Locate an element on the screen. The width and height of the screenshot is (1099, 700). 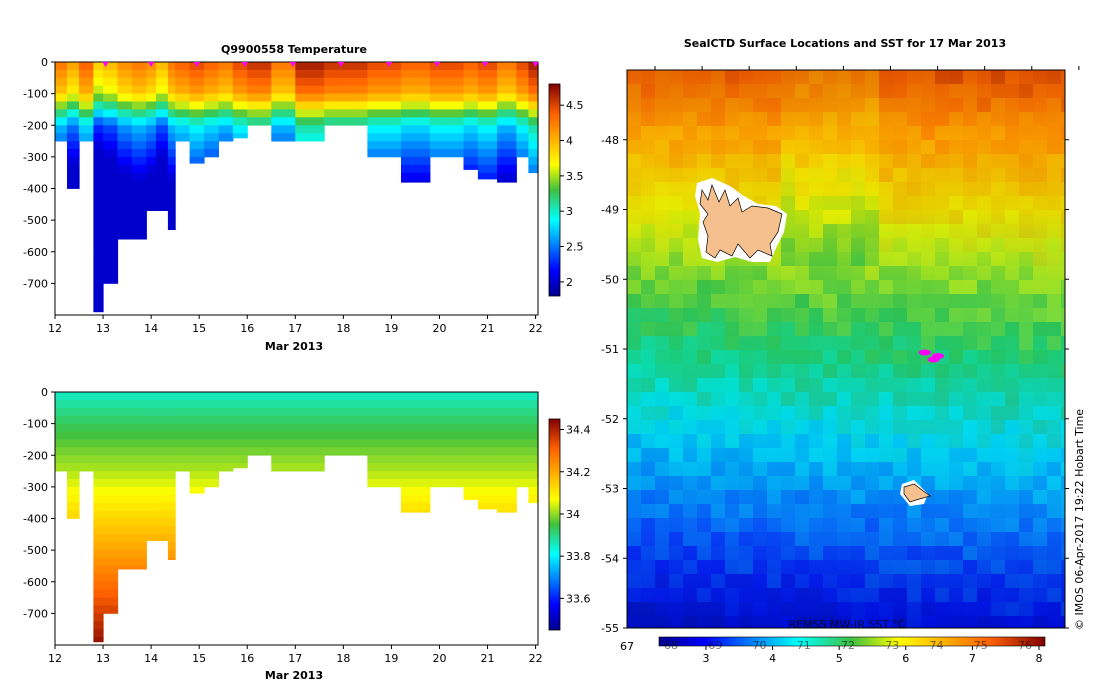
profile-marker is located at coordinates (389, 64).